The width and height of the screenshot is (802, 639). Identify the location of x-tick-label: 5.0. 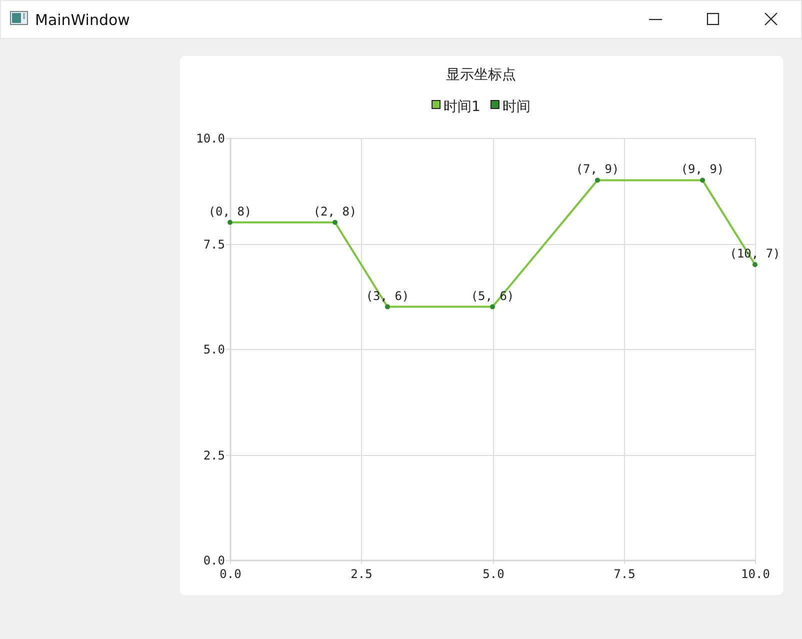
(493, 574).